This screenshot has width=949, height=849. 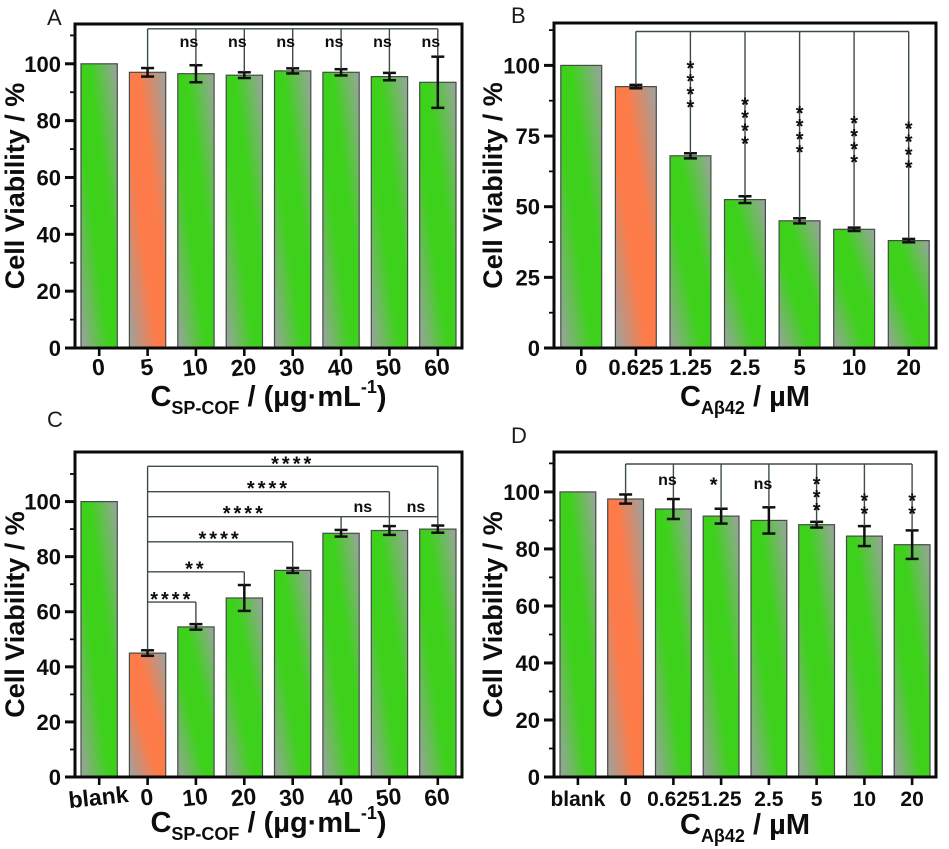 What do you see at coordinates (787, 498) in the screenshot?
I see `significance-labels-D: ns * ns *** ****` at bounding box center [787, 498].